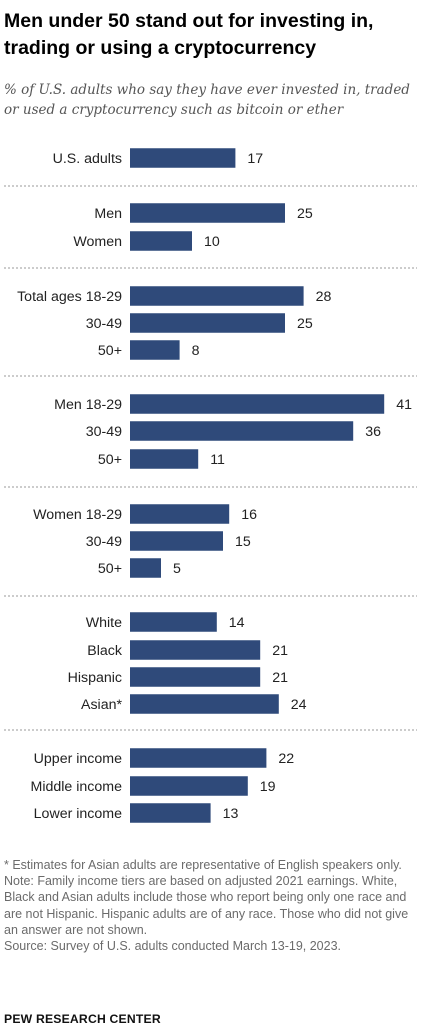 Image resolution: width=421 pixels, height=1026 pixels. Describe the element at coordinates (373, 432) in the screenshot. I see `data-label: 36` at that location.